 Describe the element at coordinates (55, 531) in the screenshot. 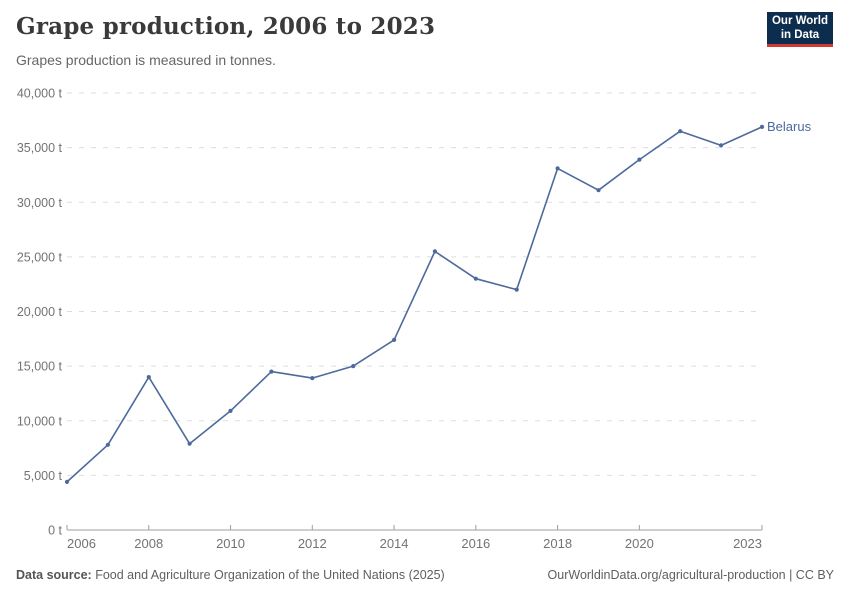

I see `y-axis-tick-label: 0 t` at that location.